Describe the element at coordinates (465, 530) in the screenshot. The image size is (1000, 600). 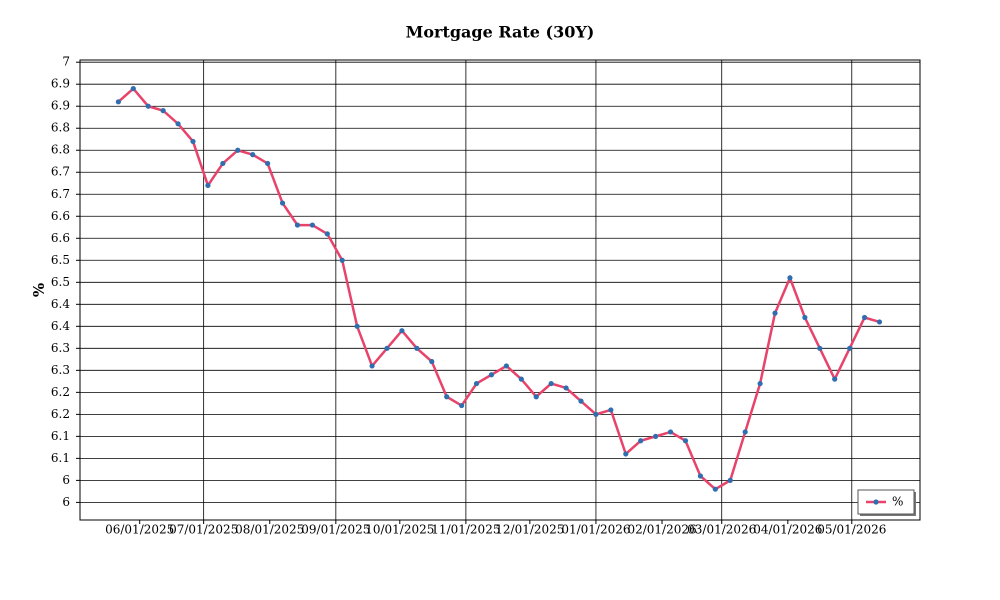
I see `x-tick-label: 11/01/2025` at that location.